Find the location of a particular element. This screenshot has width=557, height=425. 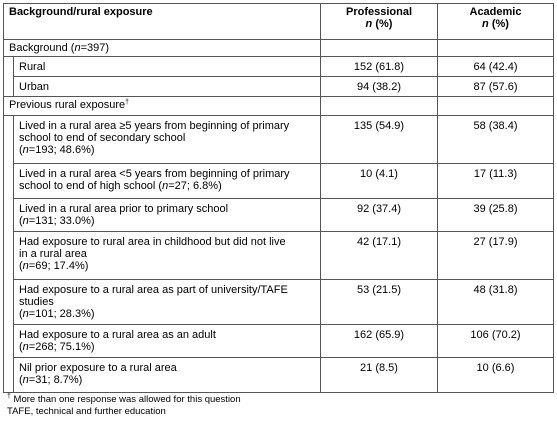

text: school to end of secondary school is located at coordinates (102, 138).